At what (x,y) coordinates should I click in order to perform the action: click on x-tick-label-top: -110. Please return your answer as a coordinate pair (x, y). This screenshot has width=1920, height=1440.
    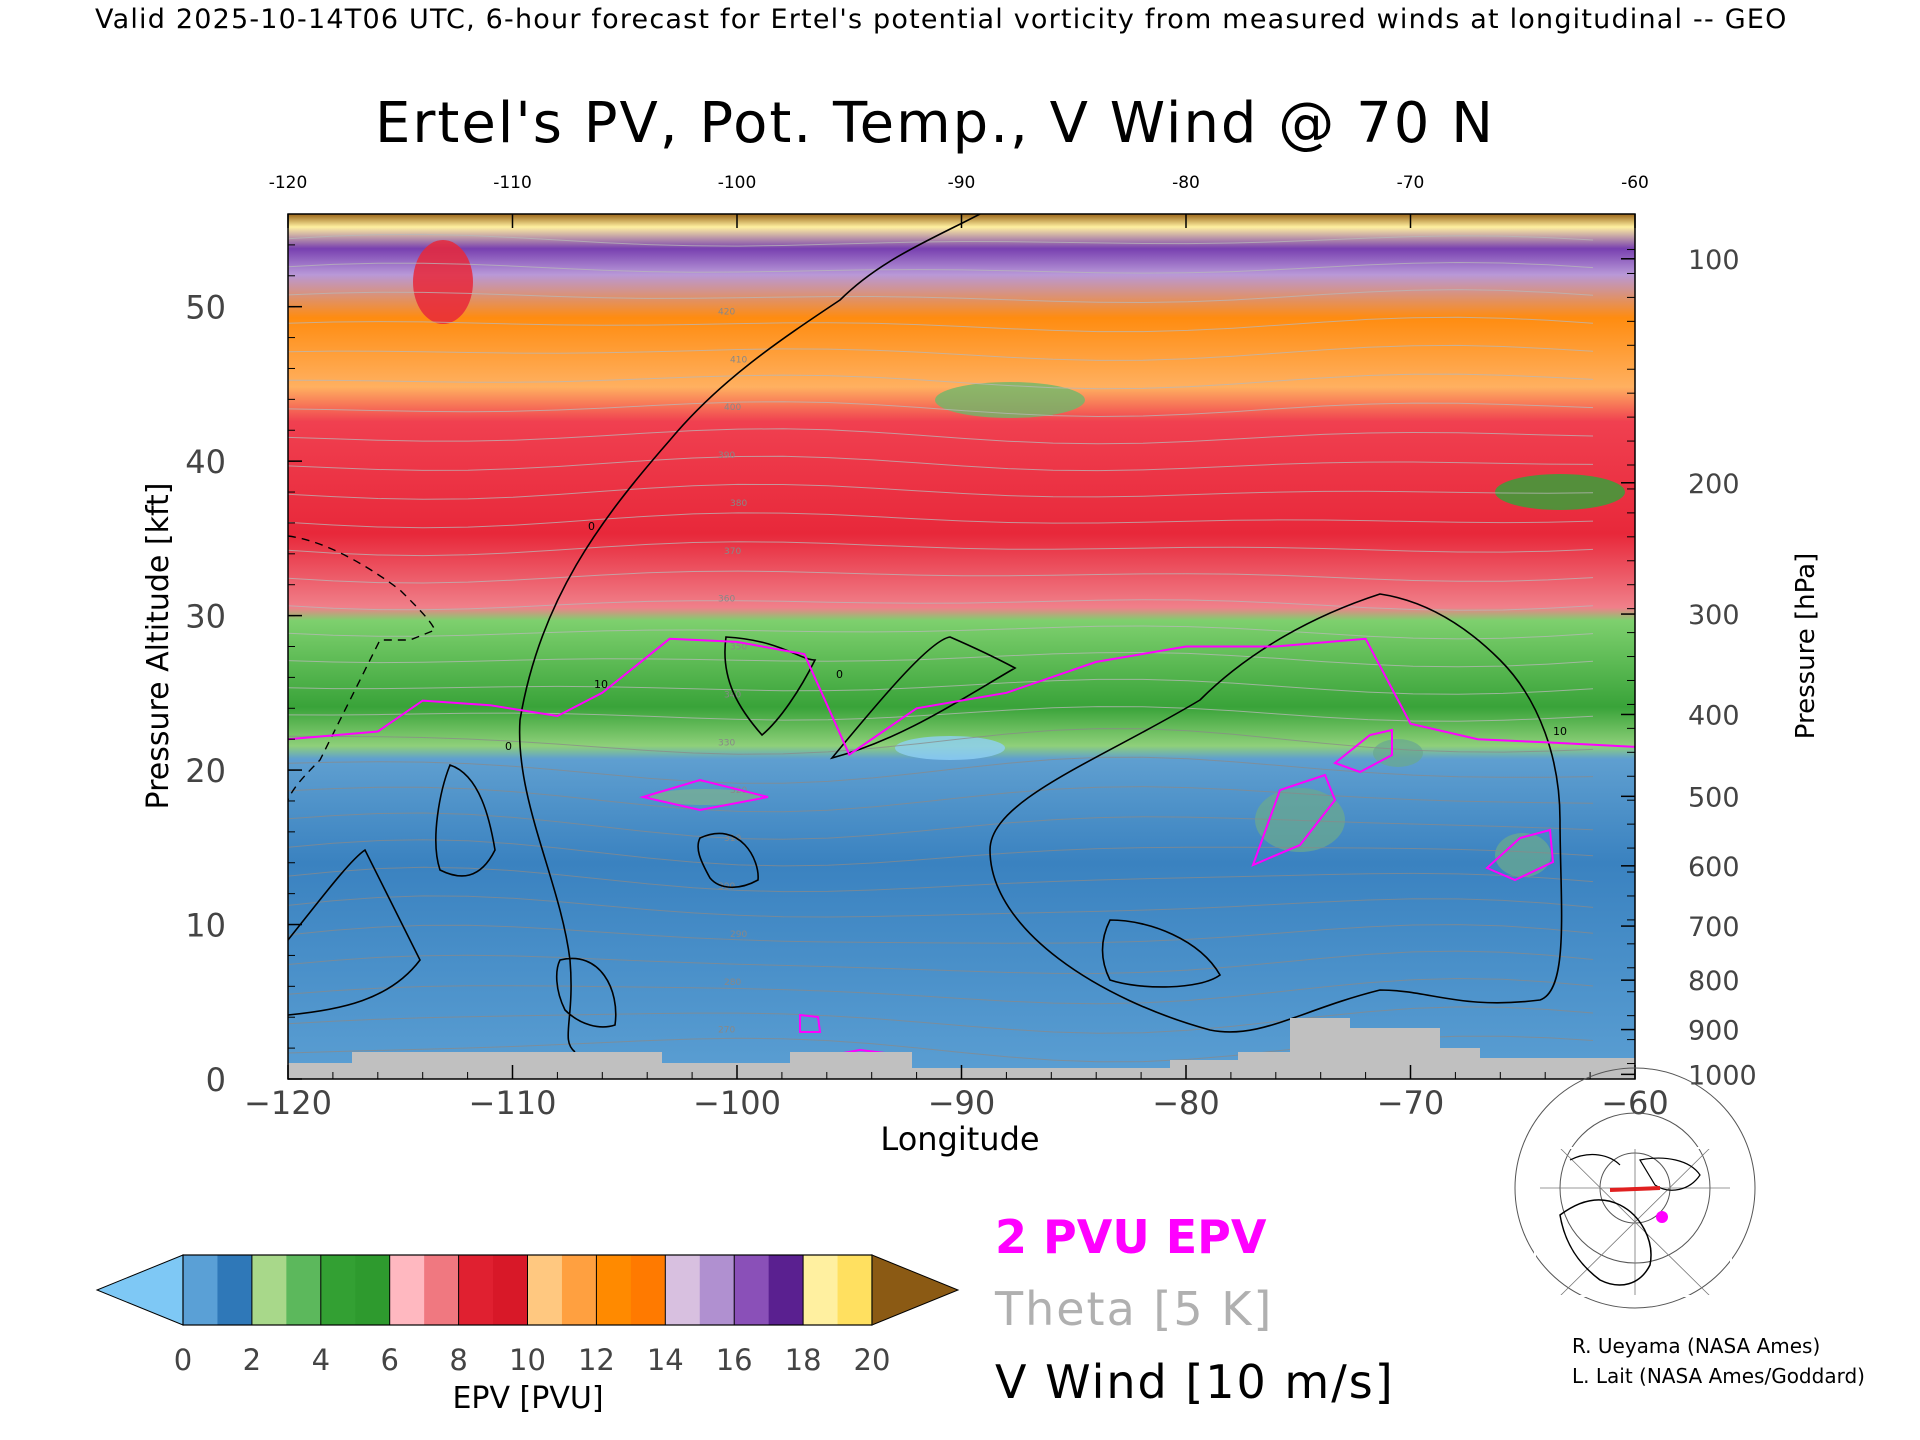
    Looking at the image, I should click on (512, 183).